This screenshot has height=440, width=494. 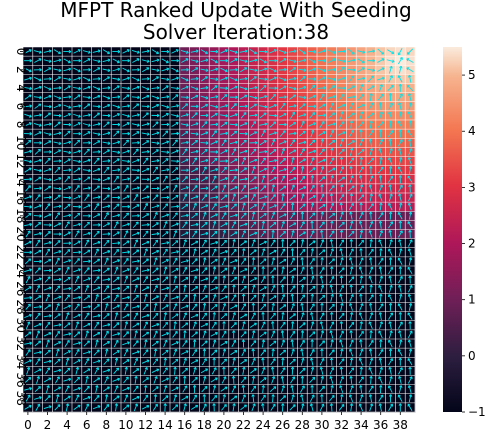 I want to click on colorbar-tick-label: 3, so click(x=472, y=187).